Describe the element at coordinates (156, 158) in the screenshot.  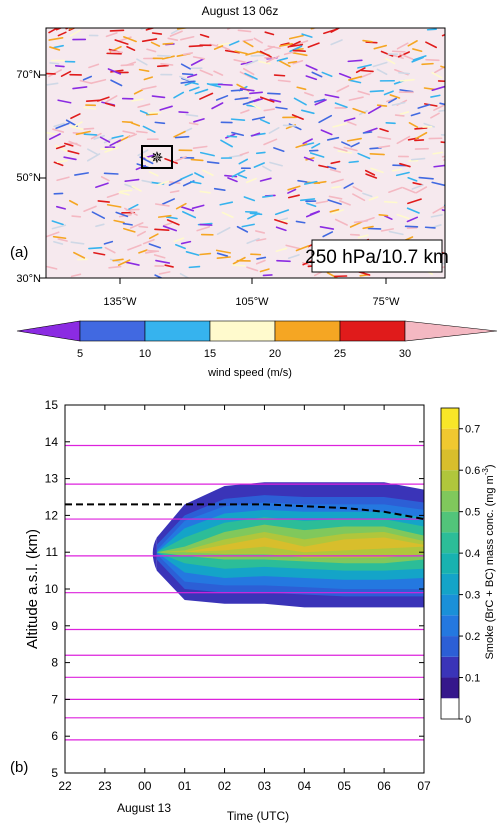
I see `fire-marker-icon: ✵` at that location.